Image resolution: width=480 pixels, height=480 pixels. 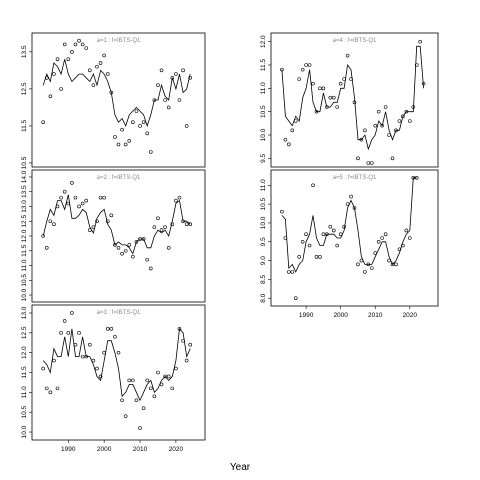 What do you see at coordinates (263, 65) in the screenshot?
I see `panel-4-y-tick-label-4: 11.5` at bounding box center [263, 65].